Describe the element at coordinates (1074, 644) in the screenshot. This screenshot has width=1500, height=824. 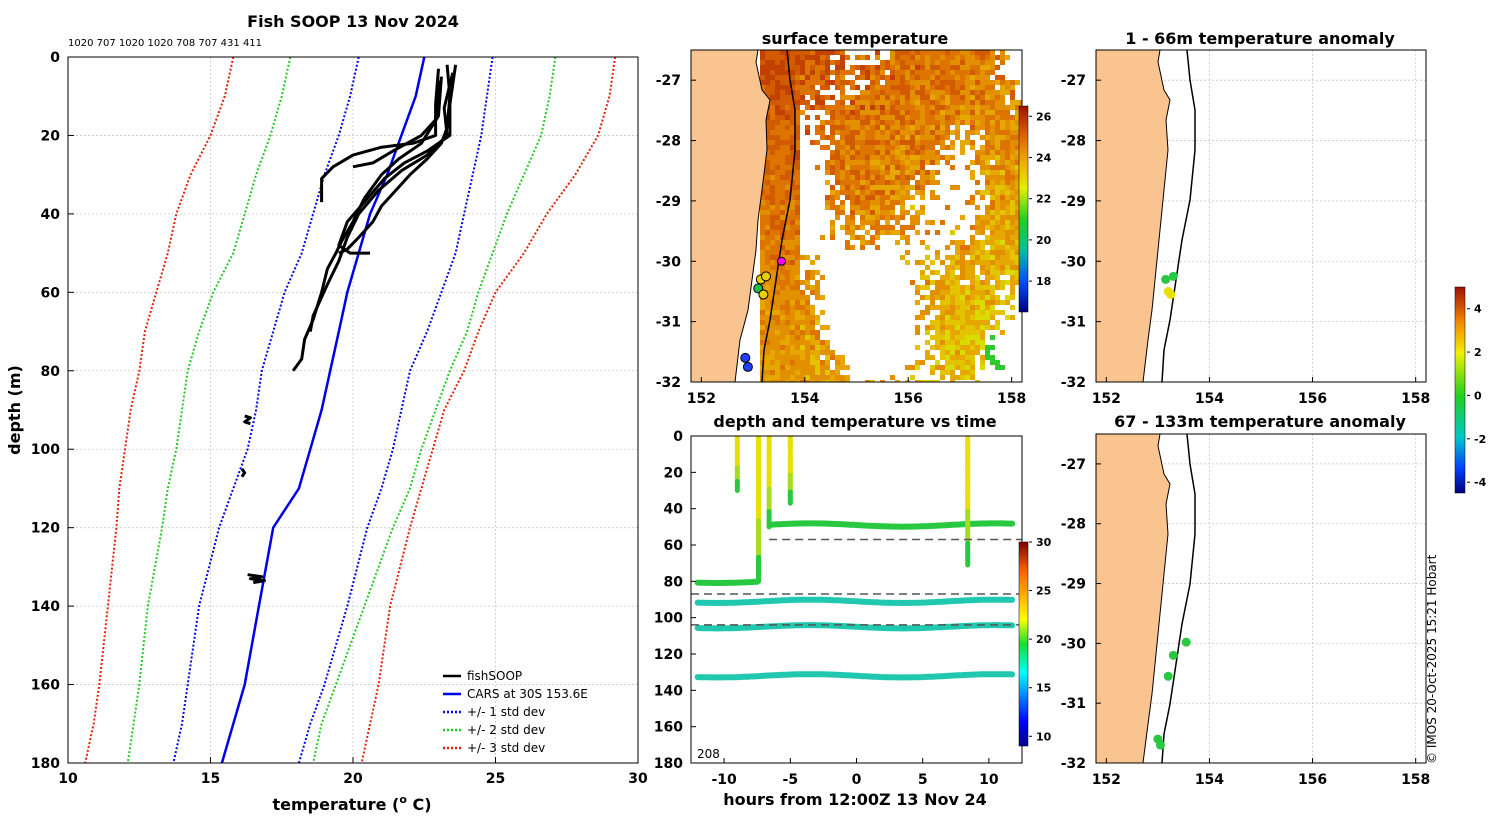
I see `anomaly-deep-y-tick-label: -30` at that location.